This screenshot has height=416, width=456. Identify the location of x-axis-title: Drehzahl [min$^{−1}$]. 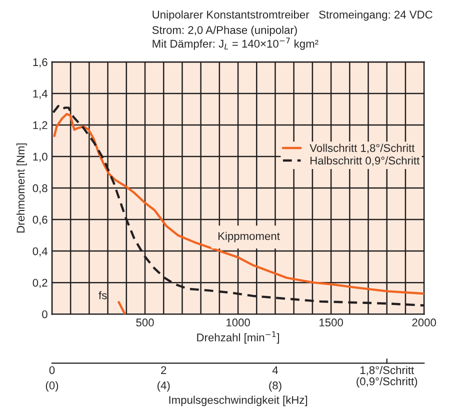
(238, 337).